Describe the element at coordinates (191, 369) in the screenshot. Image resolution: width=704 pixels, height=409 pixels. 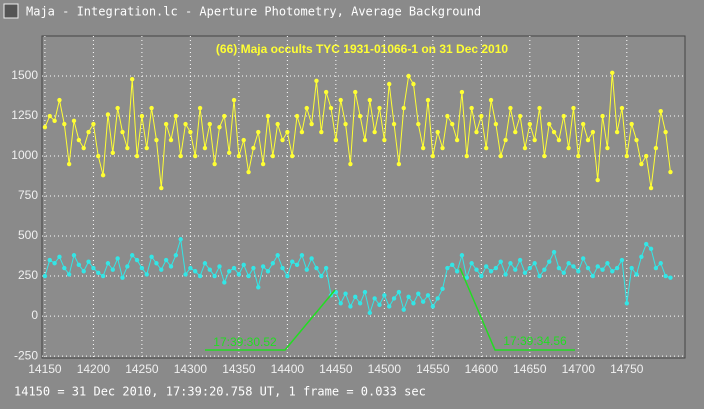
I see `x-tick-label: 14300` at that location.